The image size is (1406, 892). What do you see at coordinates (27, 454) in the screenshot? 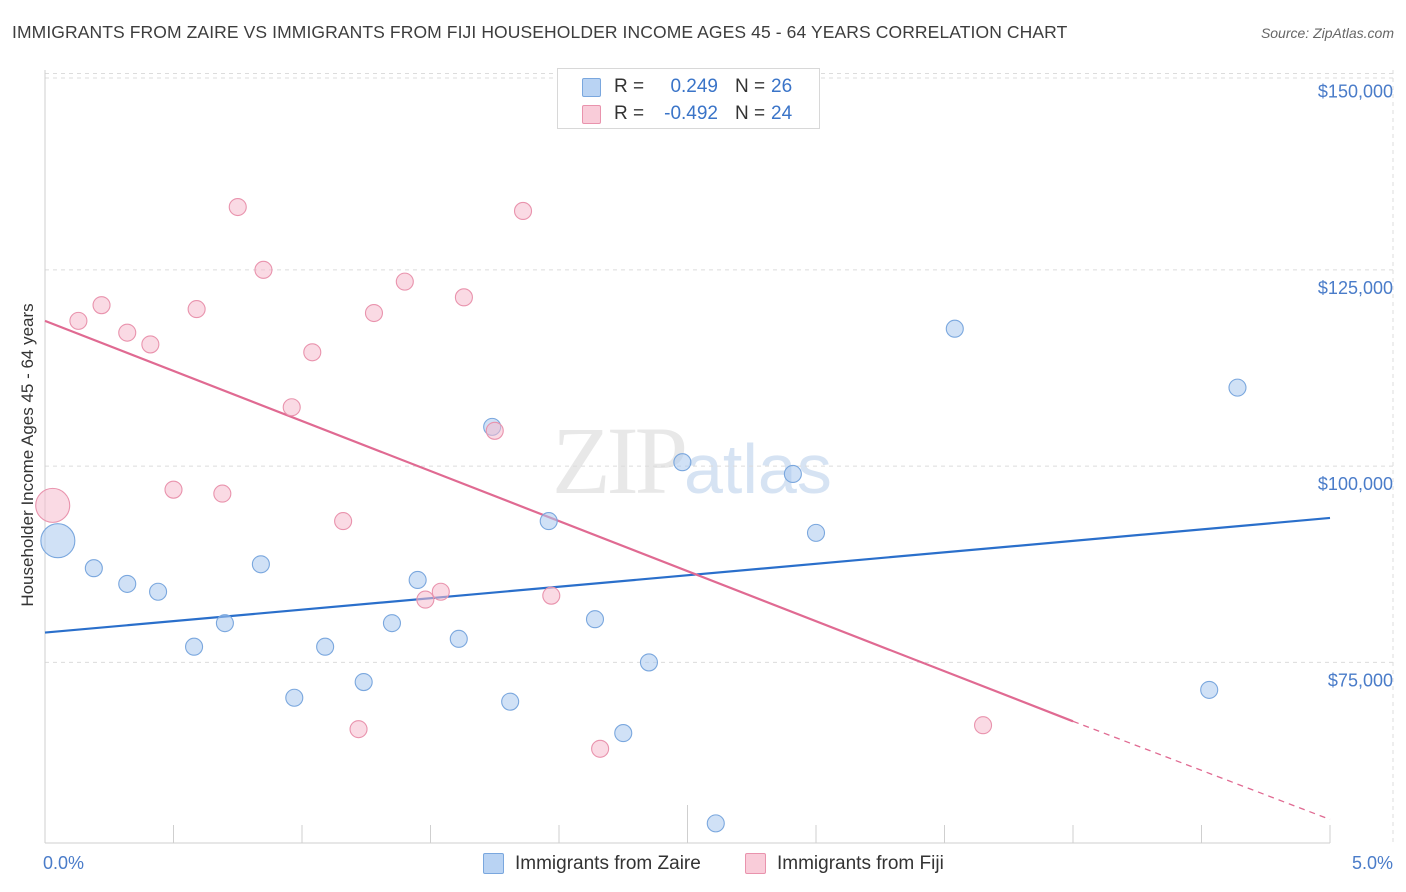
I see `y-axis-title: Householder Income Ages 45 - 64 years` at bounding box center [27, 454].